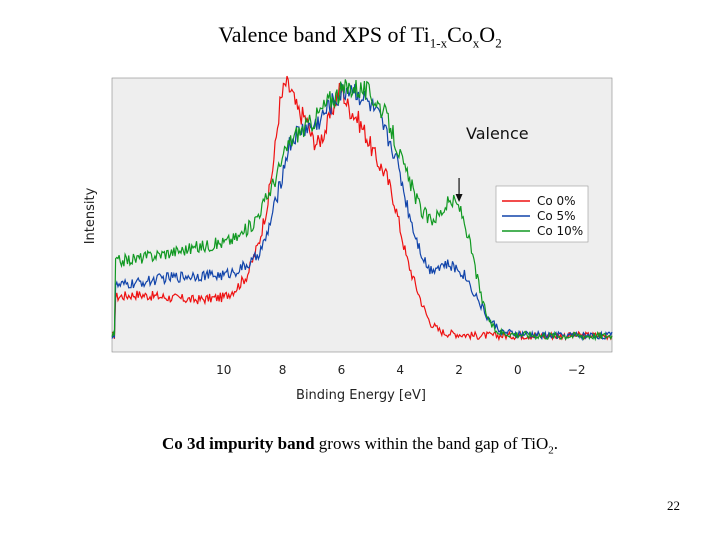  Describe the element at coordinates (431, 443) in the screenshot. I see `caption-text: grows within the band gap of TiO` at that location.